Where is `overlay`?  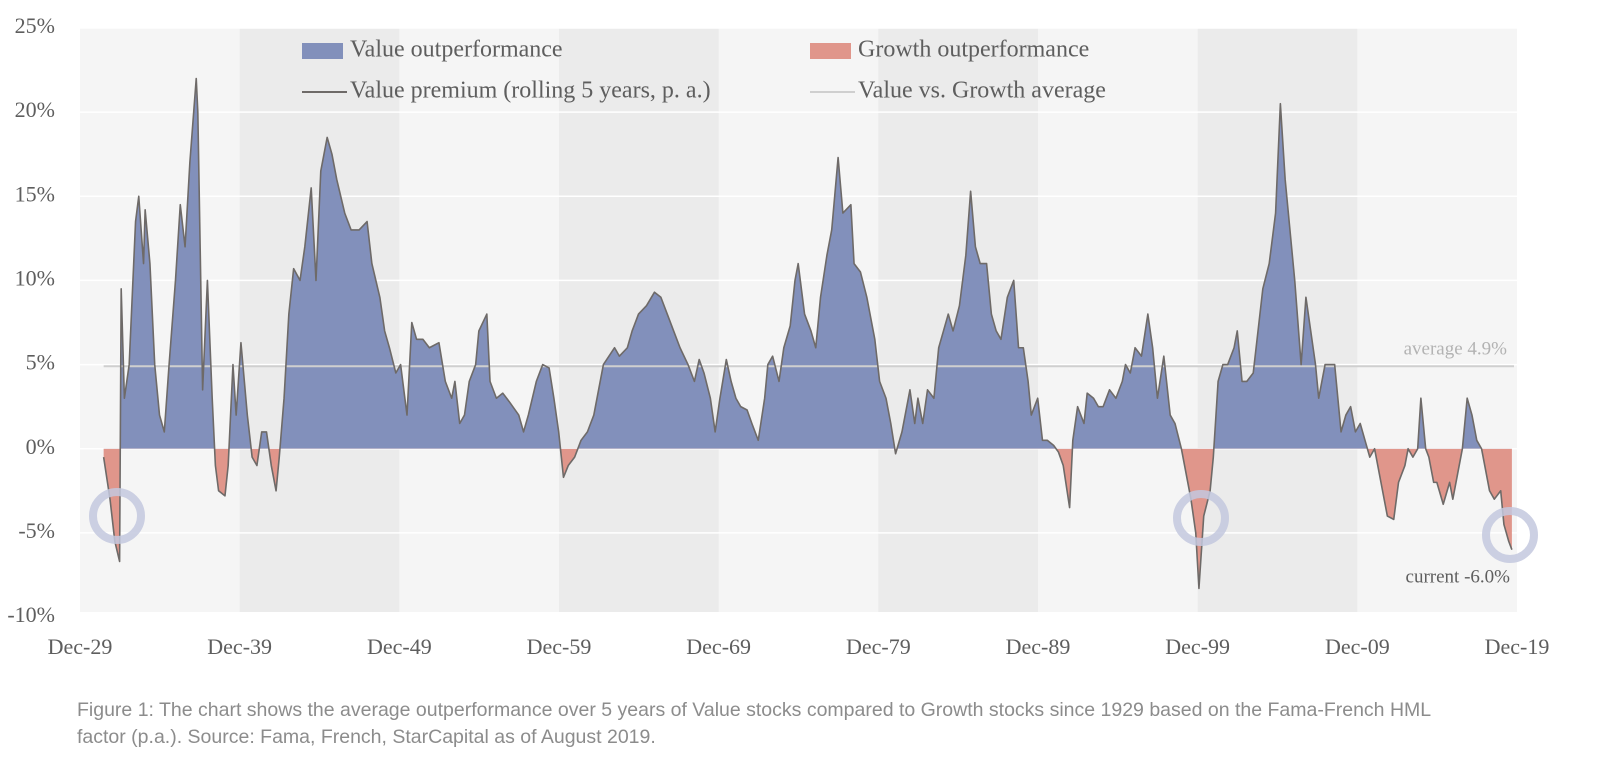
overlay is located at coordinates (813, 525).